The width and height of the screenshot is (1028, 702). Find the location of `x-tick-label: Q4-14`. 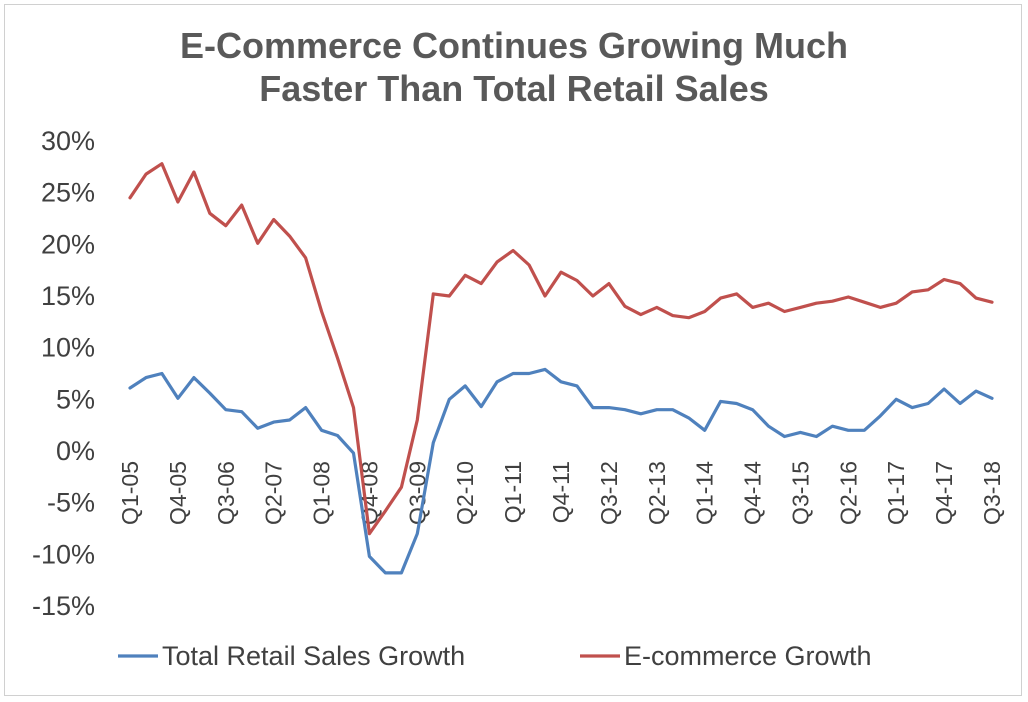

x-tick-label: Q4-14 is located at coordinates (753, 493).